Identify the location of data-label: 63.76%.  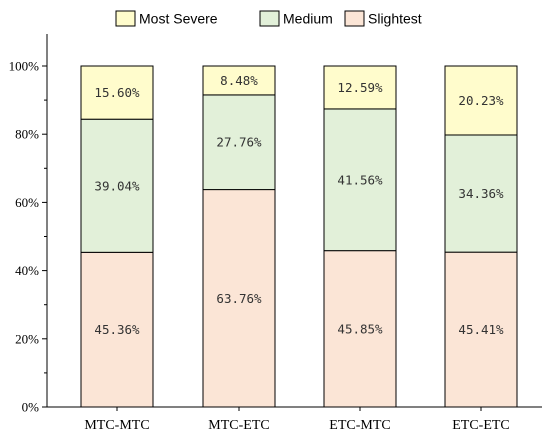
(239, 298).